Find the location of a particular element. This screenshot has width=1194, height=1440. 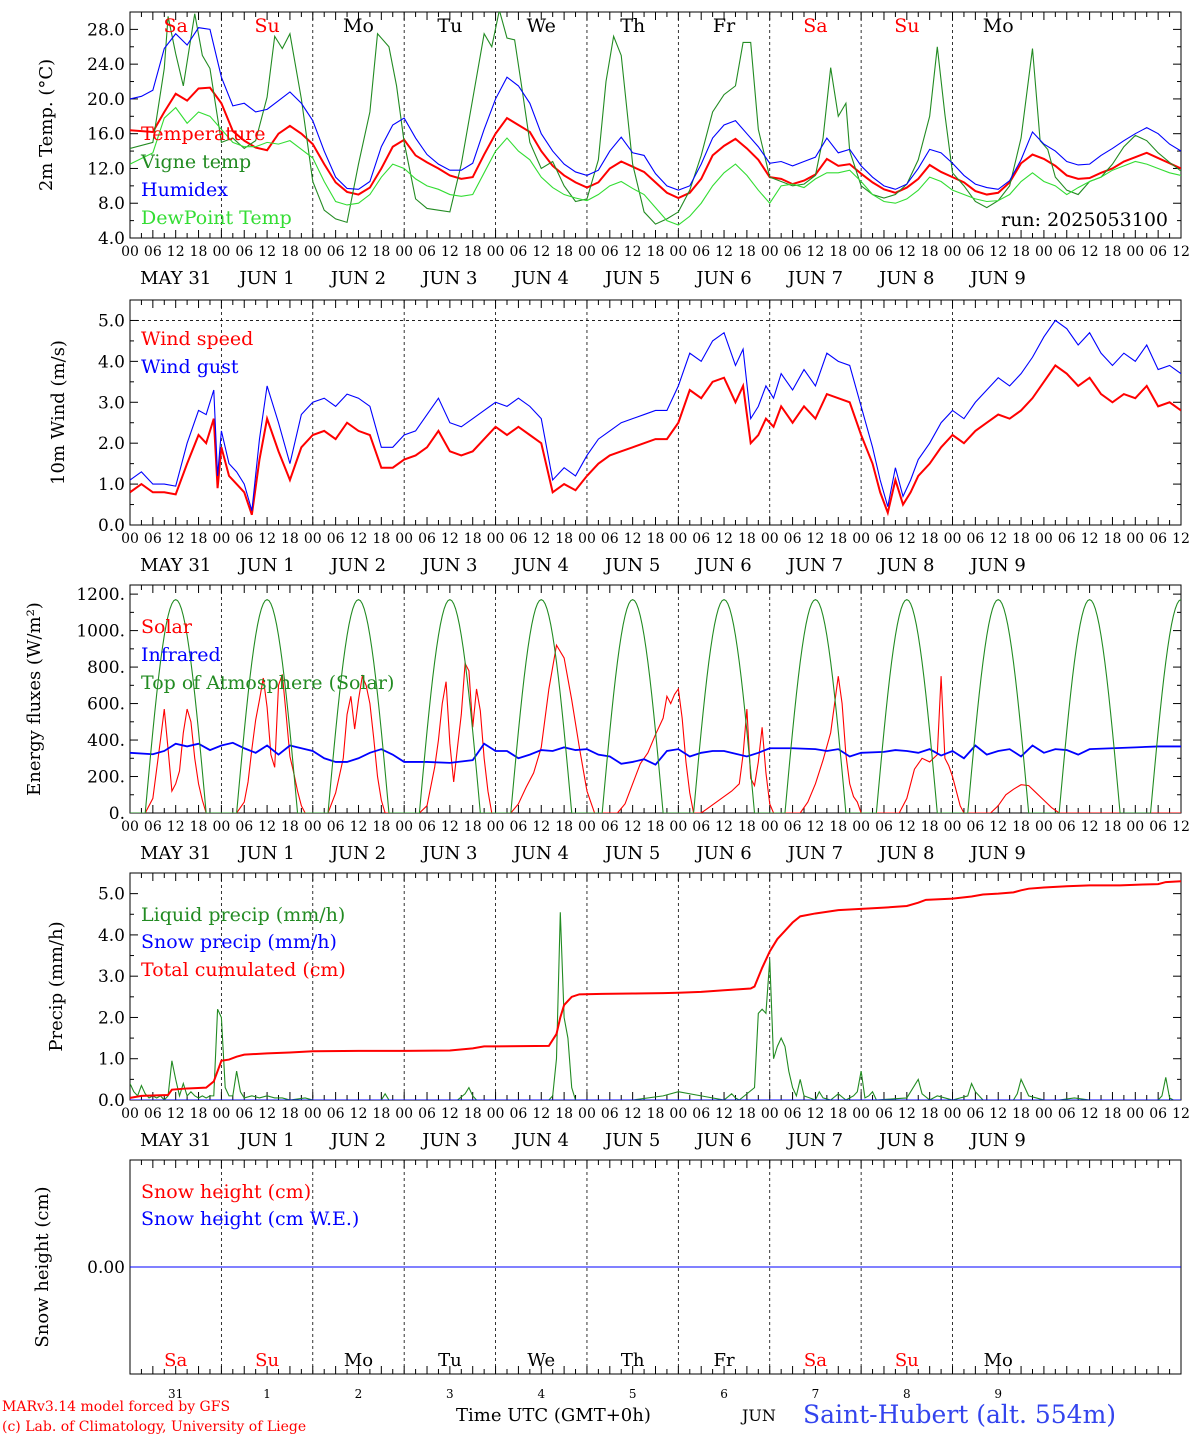

series-line-humidex is located at coordinates (655, 109).